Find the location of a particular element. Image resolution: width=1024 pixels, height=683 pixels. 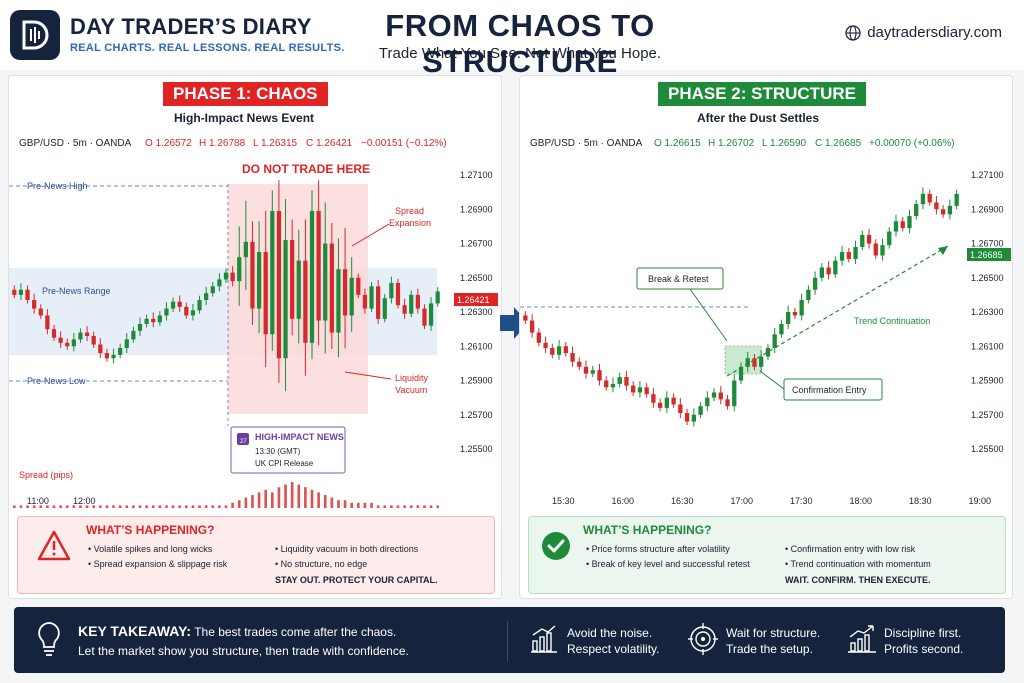

warning-icon is located at coordinates (54, 545).